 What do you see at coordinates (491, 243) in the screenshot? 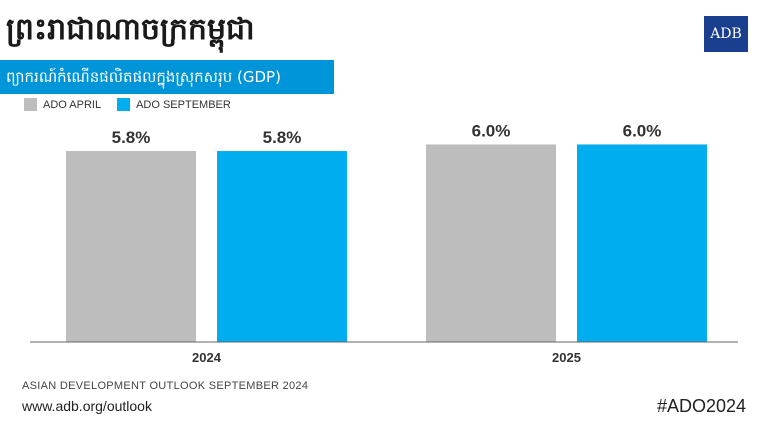
I see `bar-2025-ado-april` at bounding box center [491, 243].